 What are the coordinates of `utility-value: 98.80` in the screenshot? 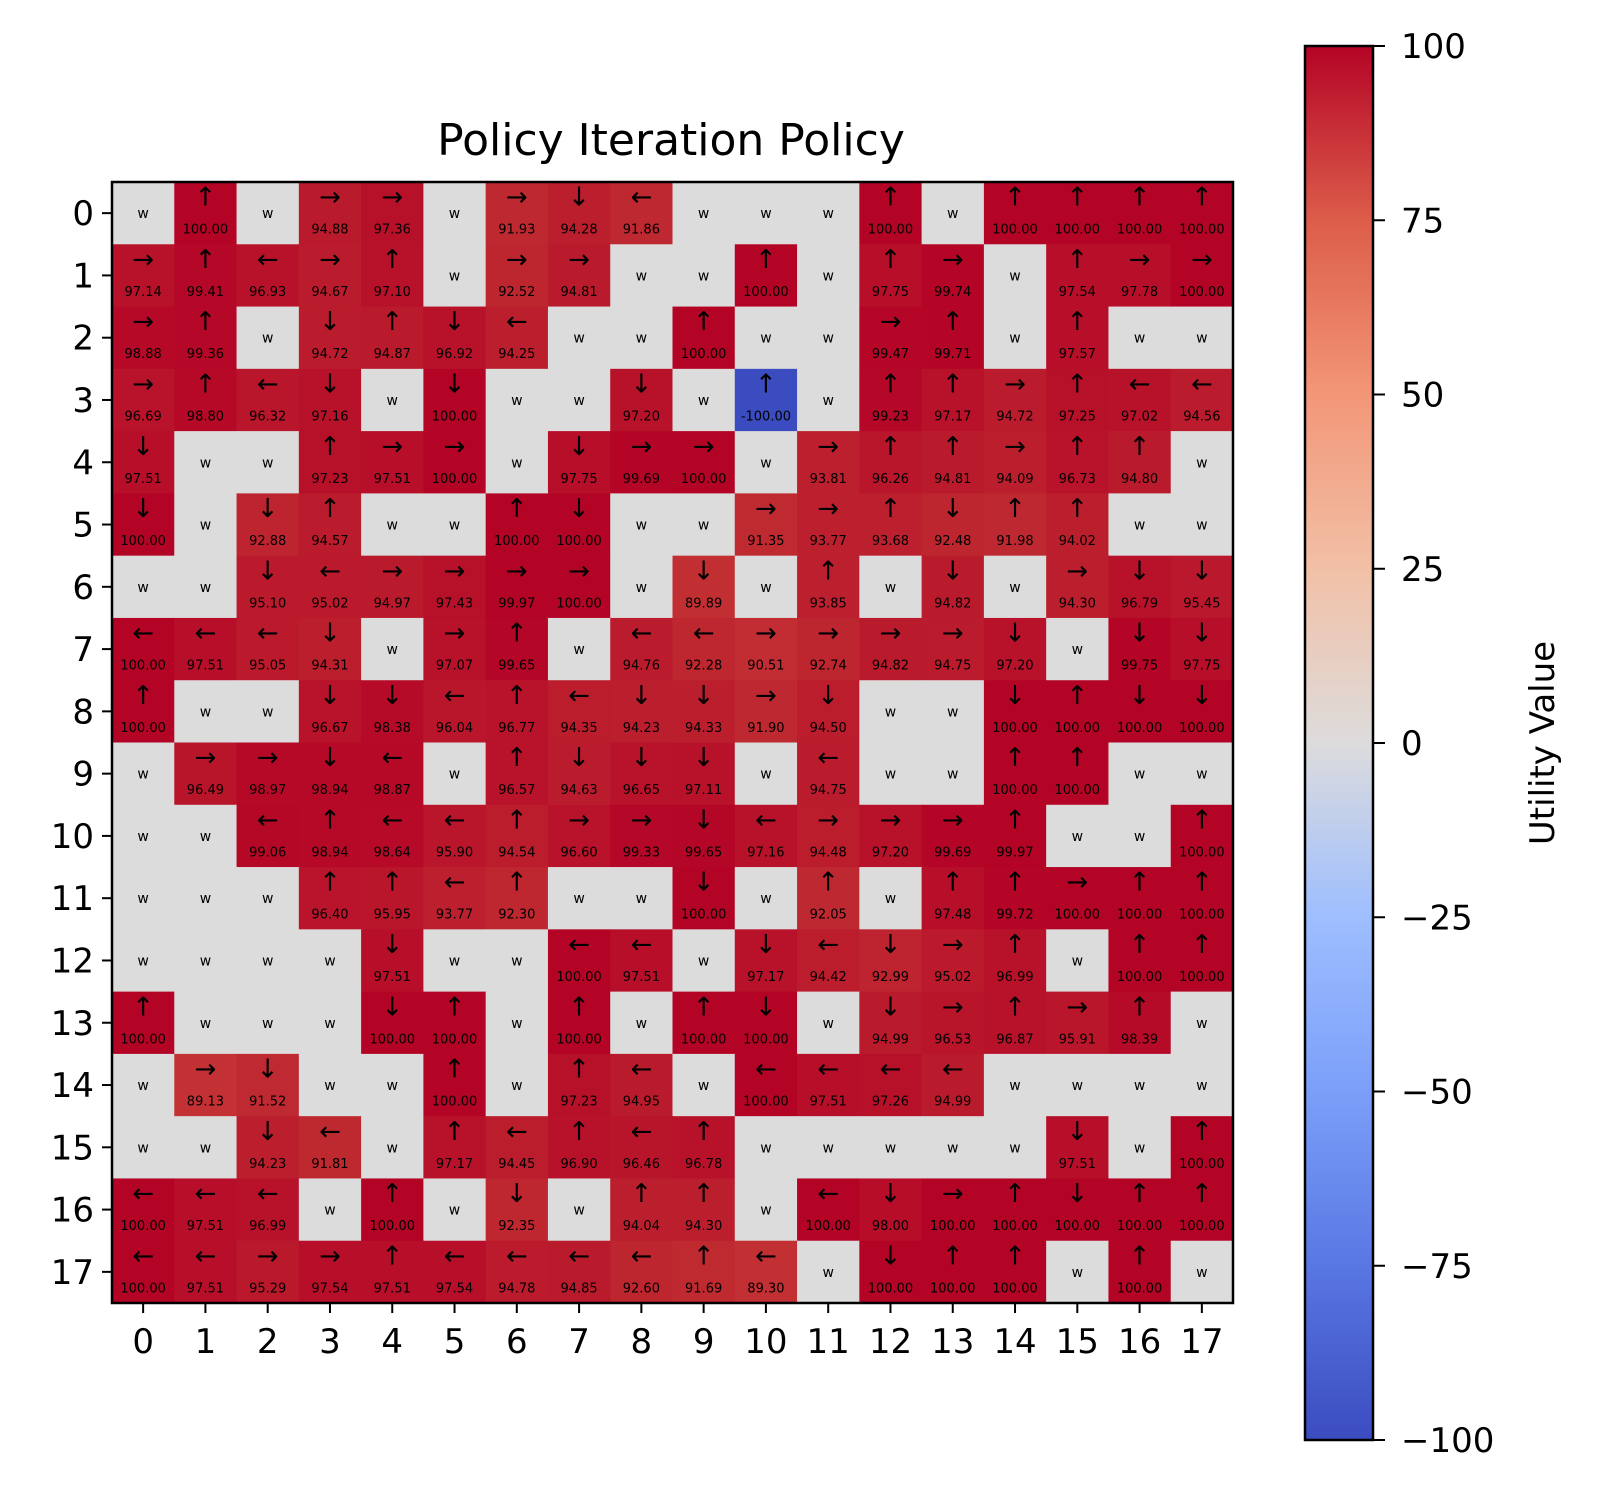 It's located at (205, 417).